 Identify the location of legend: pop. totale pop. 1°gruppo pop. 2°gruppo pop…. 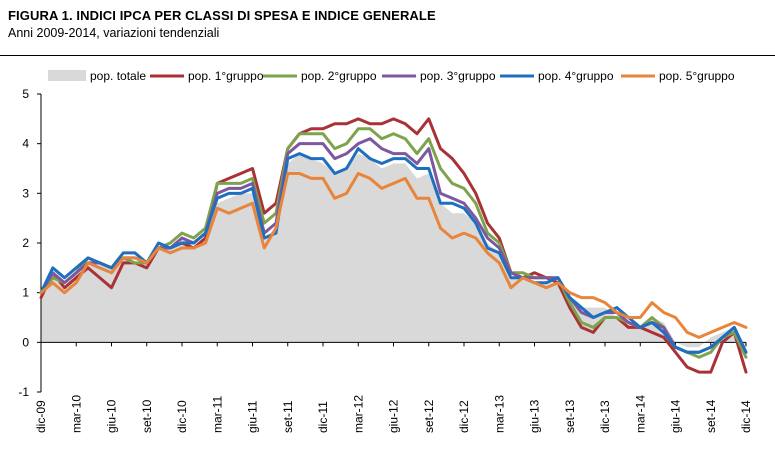
(391, 76).